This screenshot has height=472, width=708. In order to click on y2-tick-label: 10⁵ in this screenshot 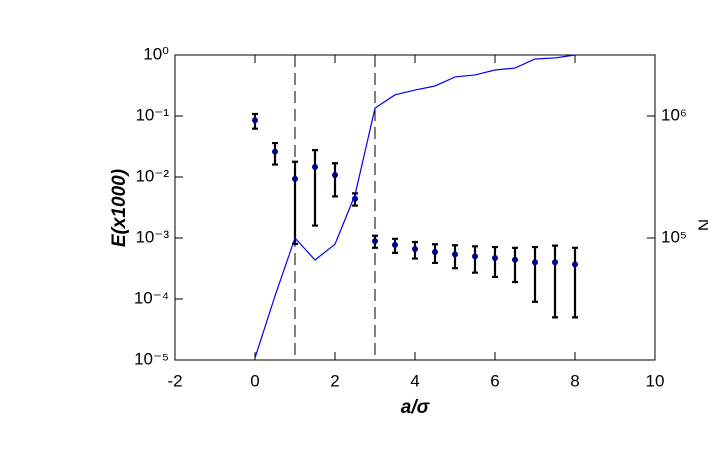, I will do `click(674, 236)`.